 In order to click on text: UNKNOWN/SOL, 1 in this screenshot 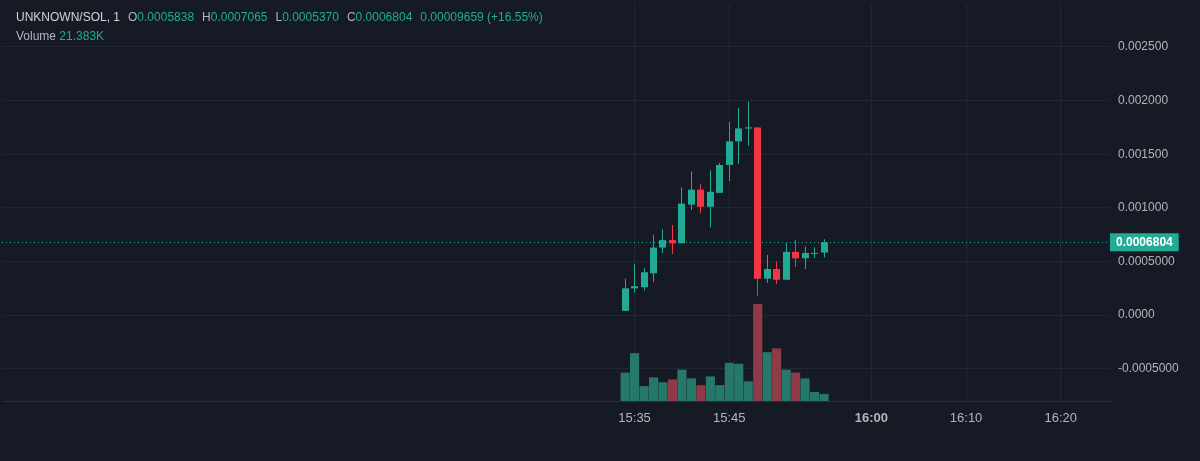, I will do `click(68, 17)`.